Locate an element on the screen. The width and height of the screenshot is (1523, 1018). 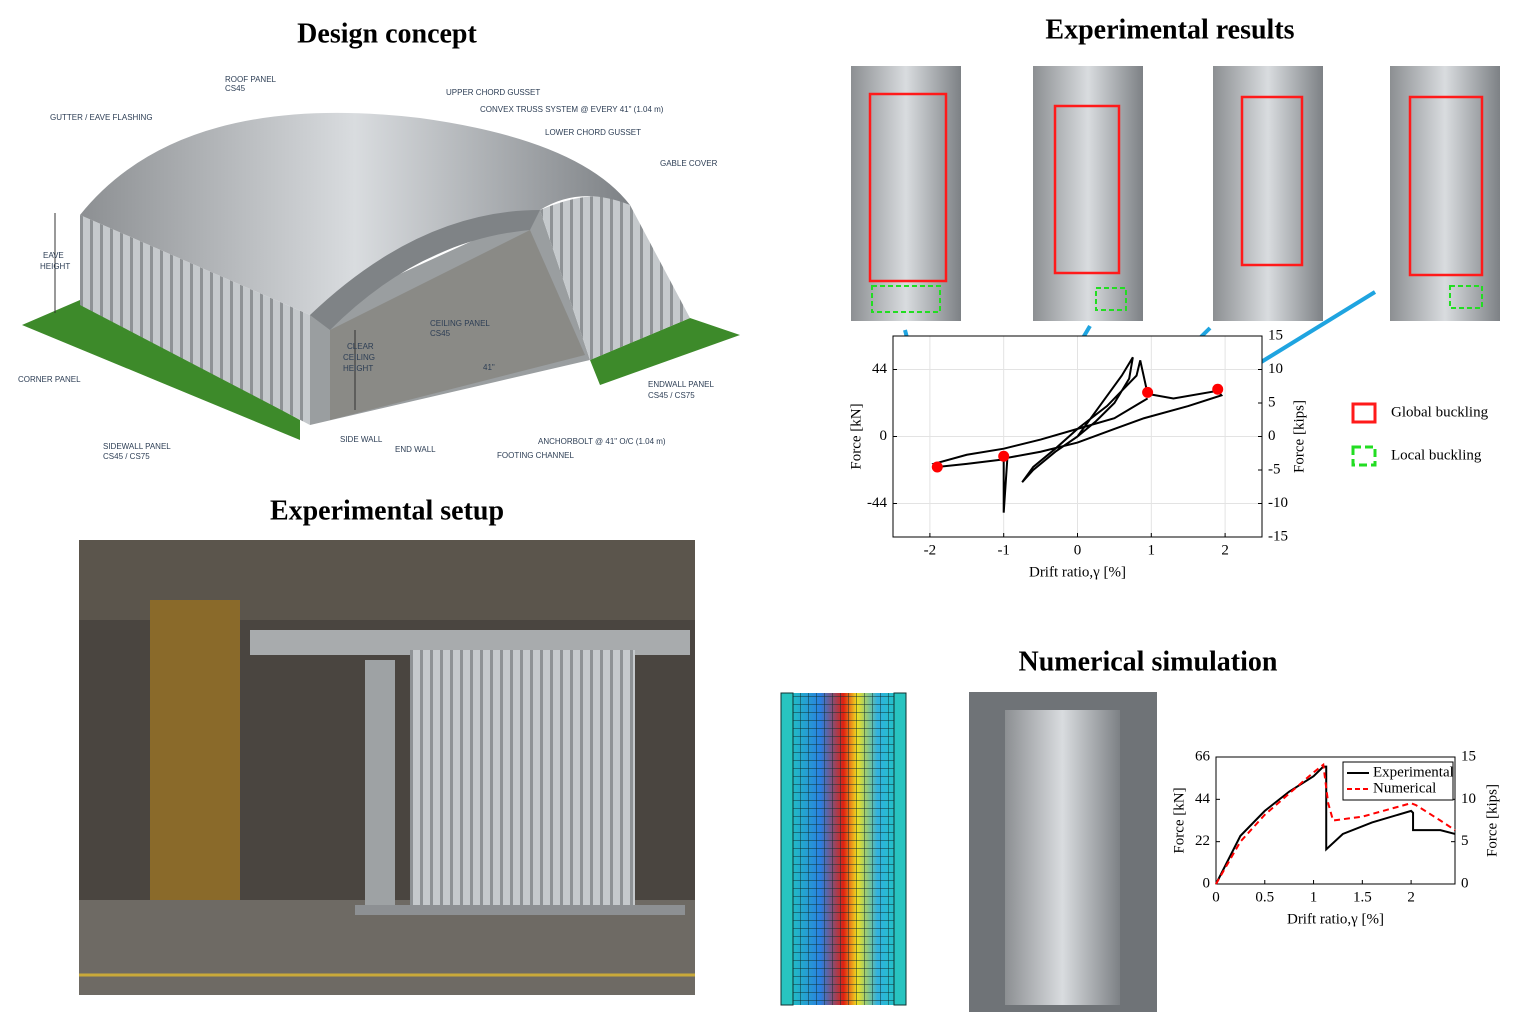
x-tick-label: -1 is located at coordinates (1003, 550).